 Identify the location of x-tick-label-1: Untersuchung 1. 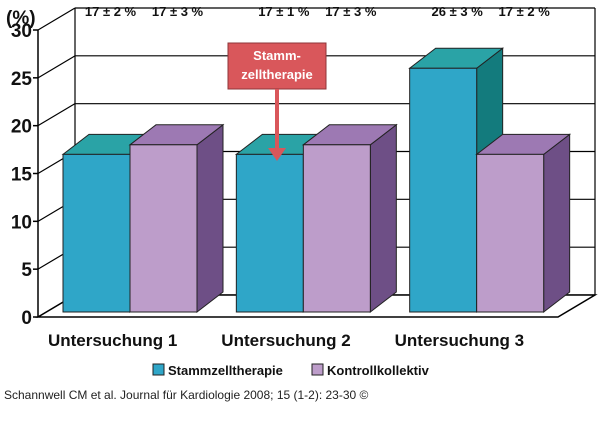
(112, 340).